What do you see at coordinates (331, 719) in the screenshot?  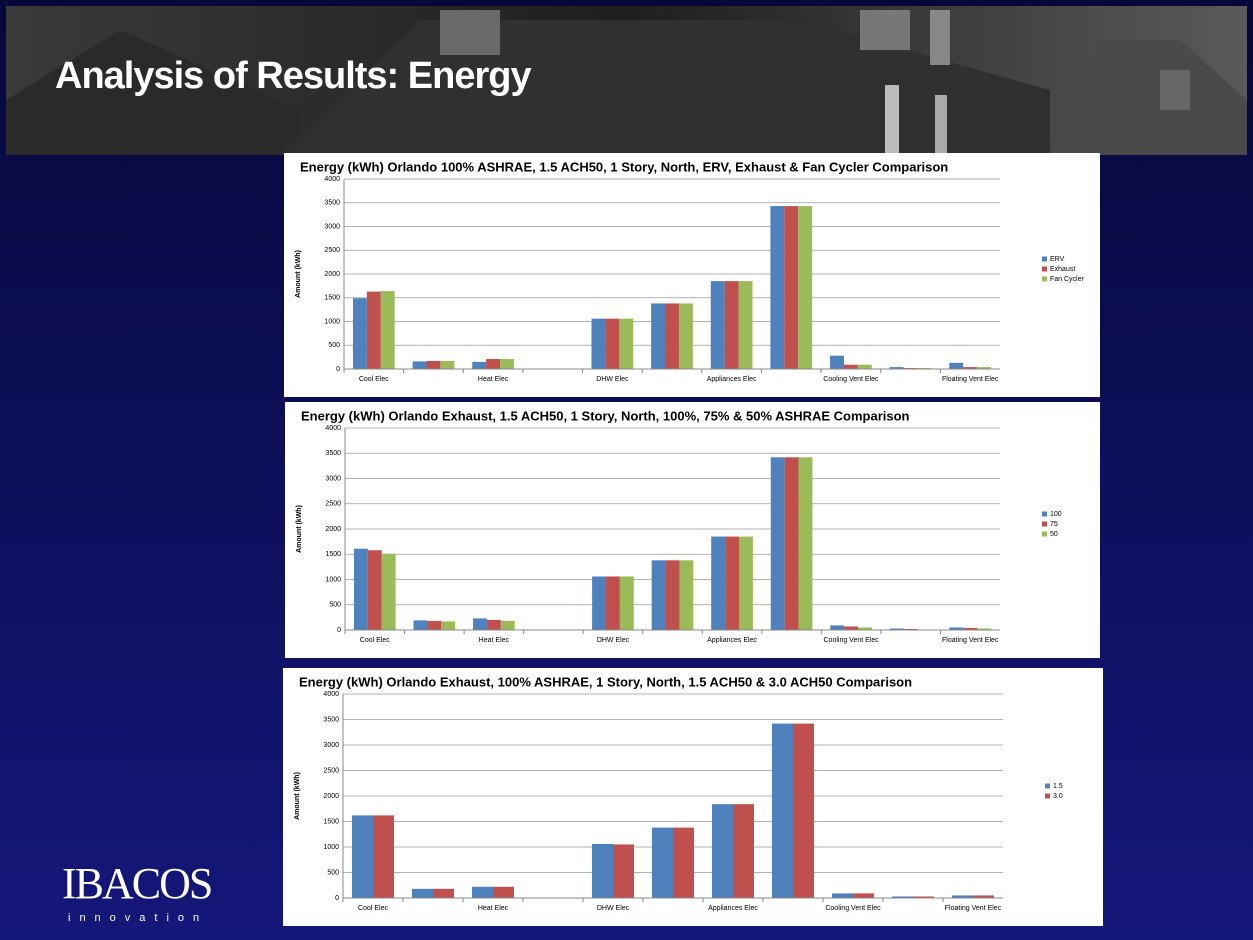 I see `y-tick-label: 3500` at bounding box center [331, 719].